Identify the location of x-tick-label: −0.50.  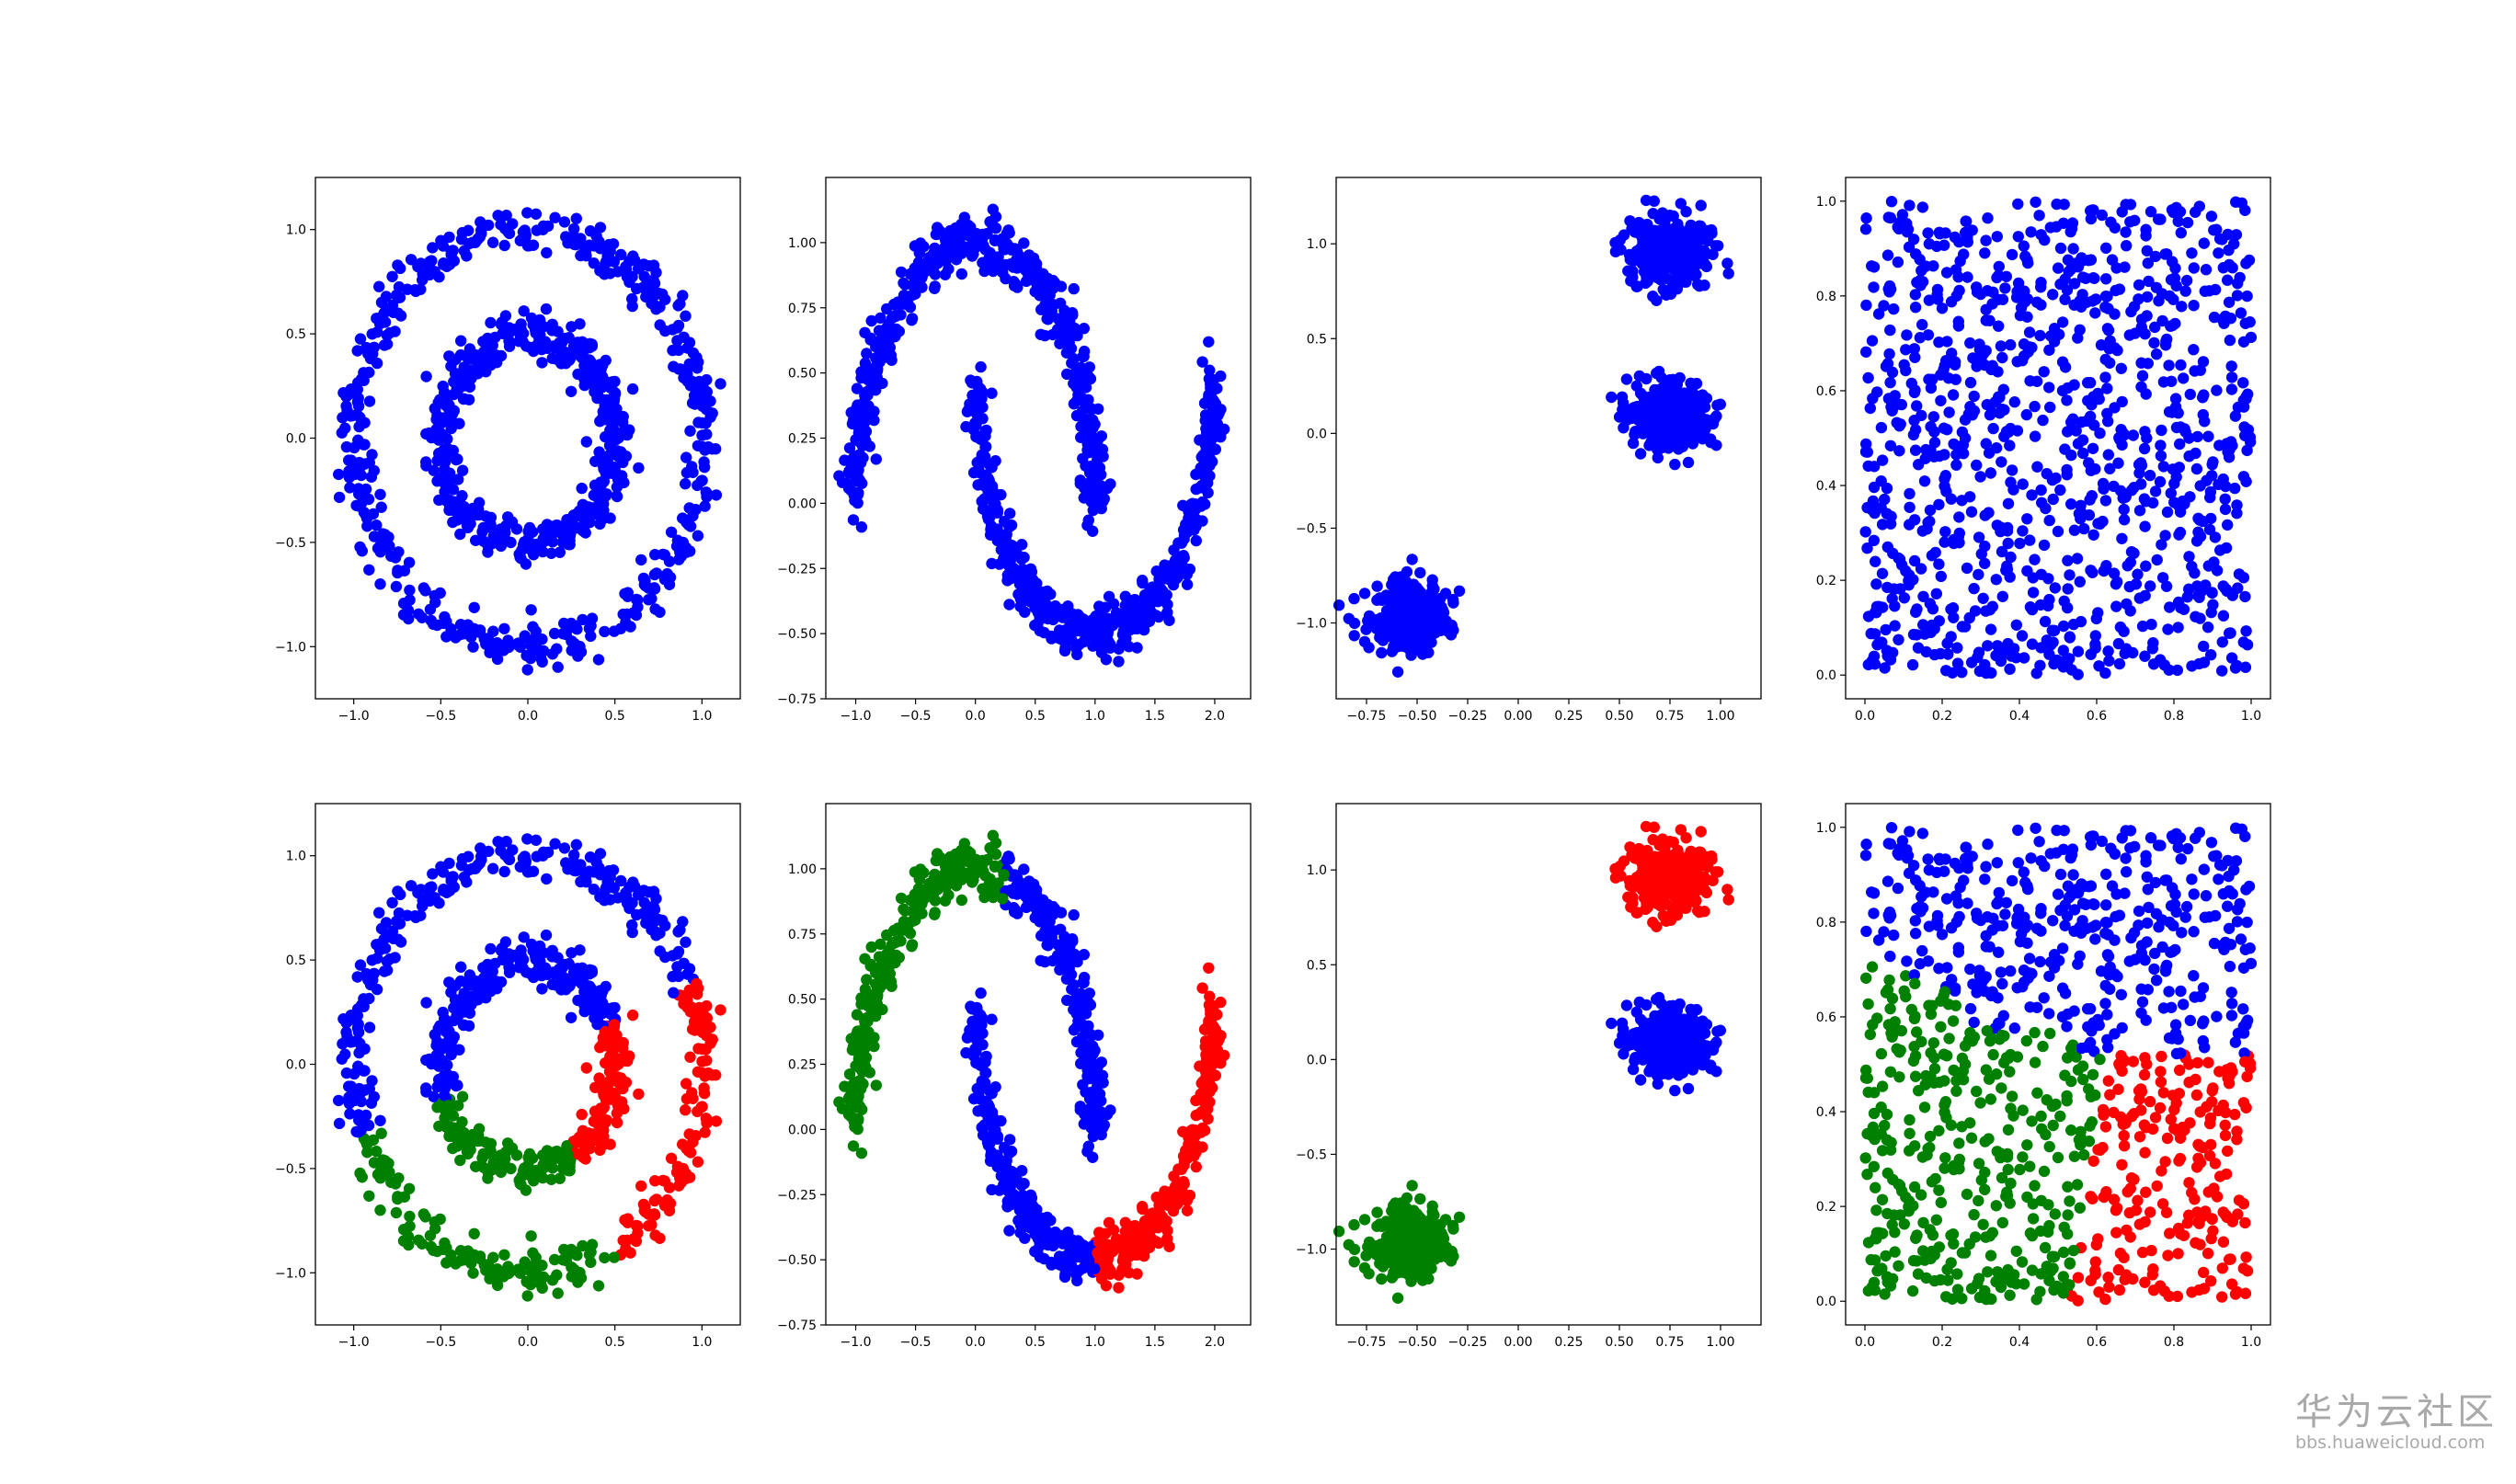
(1417, 716).